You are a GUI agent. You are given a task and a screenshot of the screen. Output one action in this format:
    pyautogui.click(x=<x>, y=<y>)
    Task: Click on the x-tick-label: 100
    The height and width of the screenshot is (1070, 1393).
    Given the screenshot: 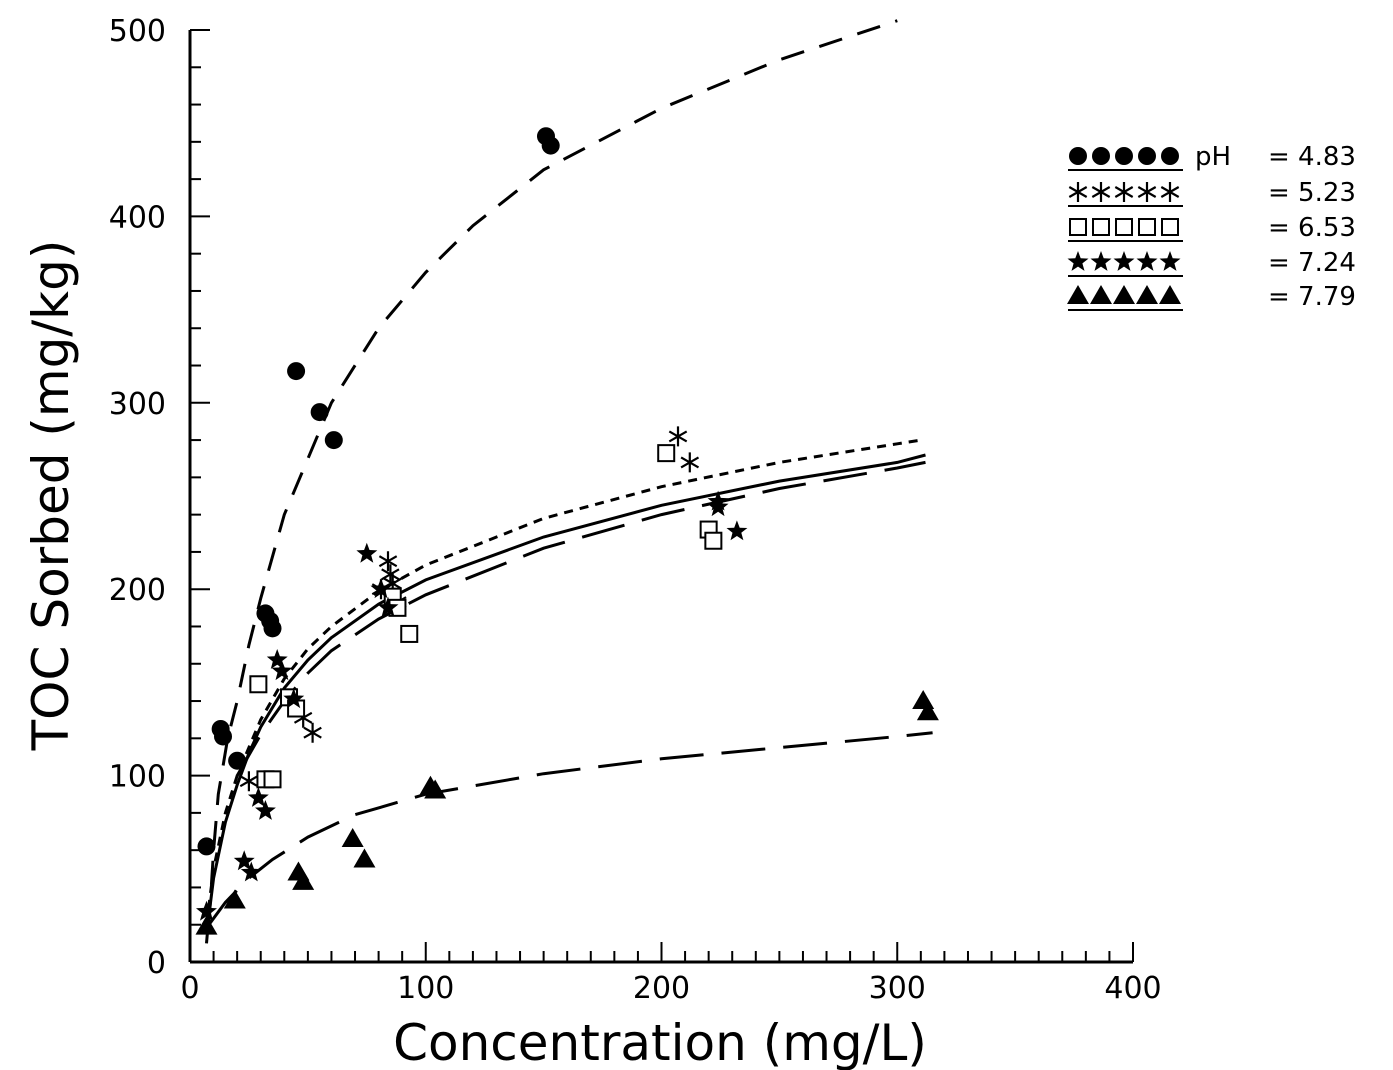 What is the action you would take?
    pyautogui.click(x=425, y=988)
    